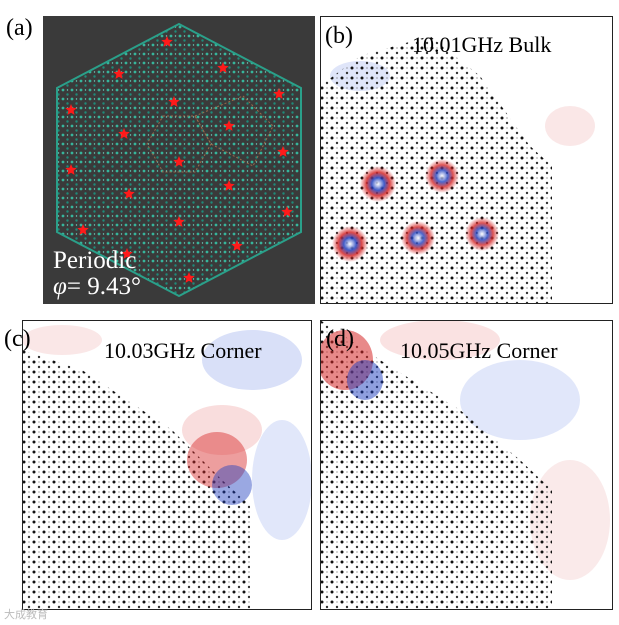  I want to click on panel-label-d: (d), so click(340, 339).